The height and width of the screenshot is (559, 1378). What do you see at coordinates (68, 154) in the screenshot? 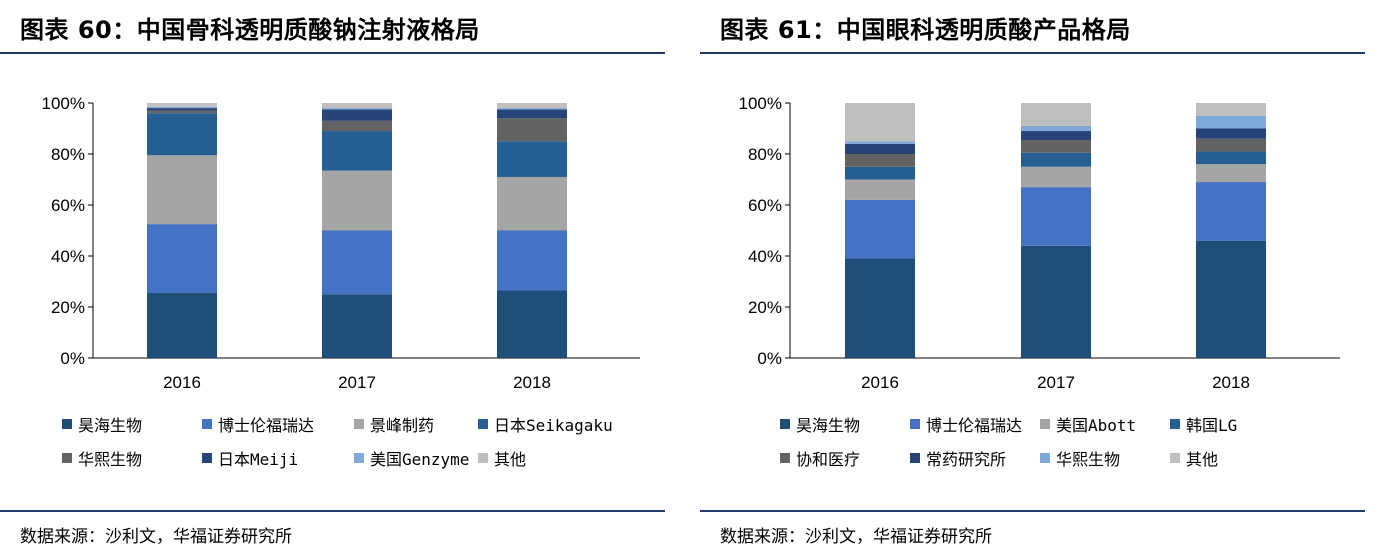
I see `y-tick-label: 80%` at bounding box center [68, 154].